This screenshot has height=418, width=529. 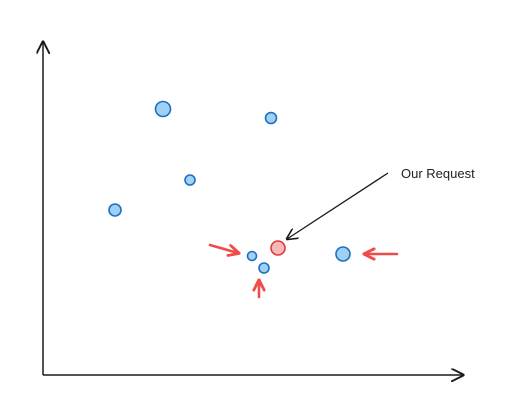 I want to click on point-near-right, so click(x=343, y=254).